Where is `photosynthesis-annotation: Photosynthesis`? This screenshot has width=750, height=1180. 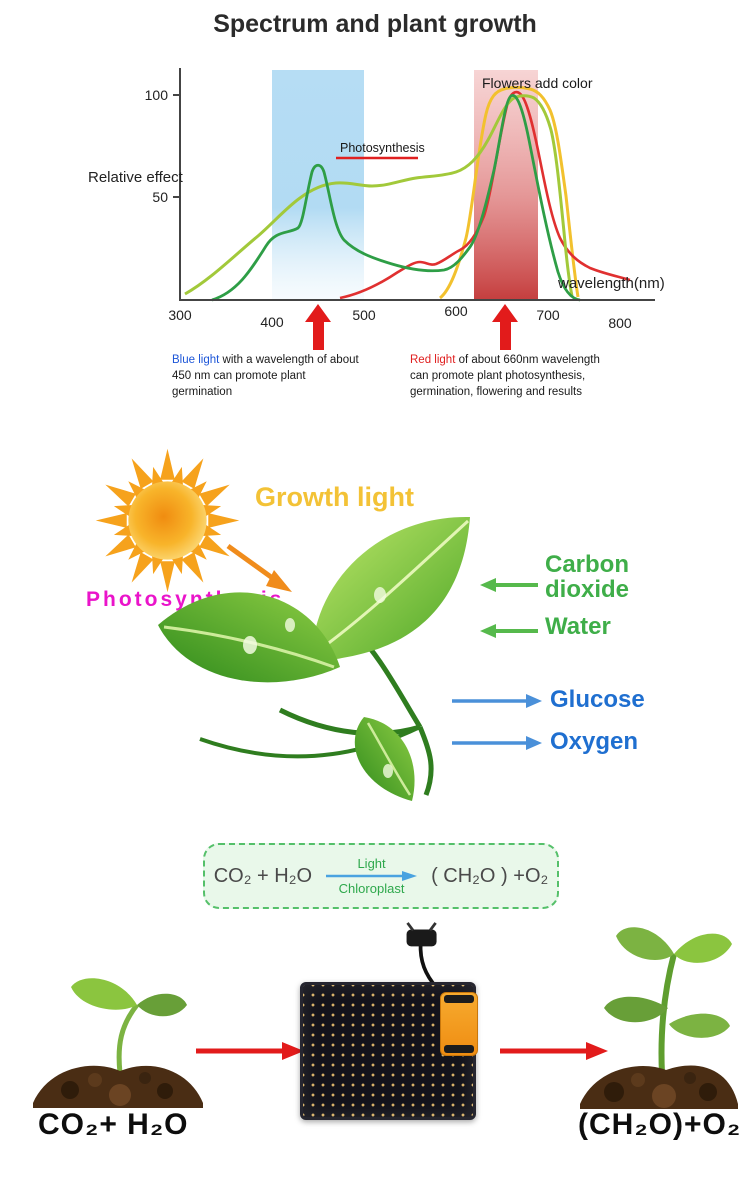
photosynthesis-annotation: Photosynthesis is located at coordinates (382, 148).